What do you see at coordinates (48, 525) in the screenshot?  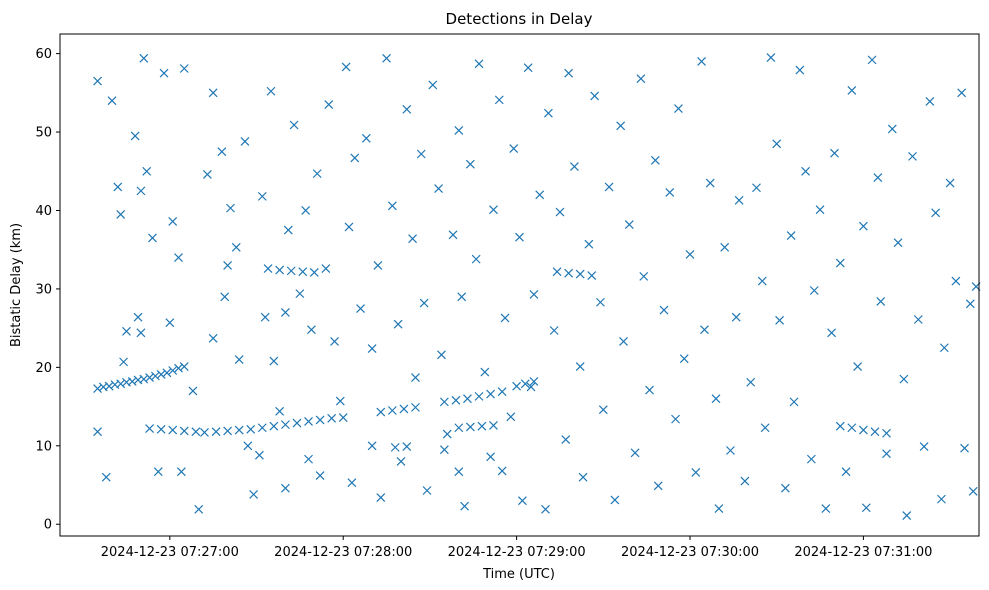 I see `y-tick-label: 0` at bounding box center [48, 525].